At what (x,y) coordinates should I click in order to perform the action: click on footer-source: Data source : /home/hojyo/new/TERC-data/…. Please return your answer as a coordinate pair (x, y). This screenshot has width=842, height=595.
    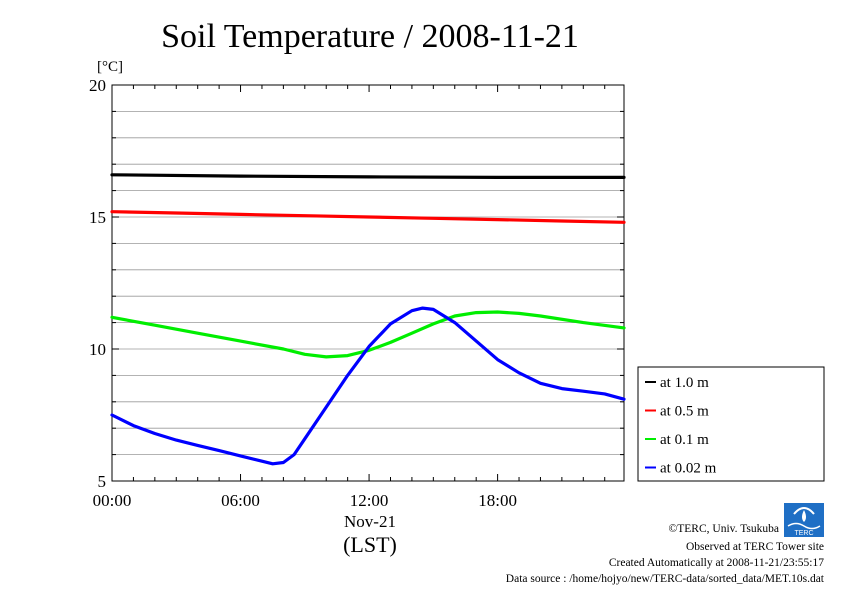
    Looking at the image, I should click on (665, 579).